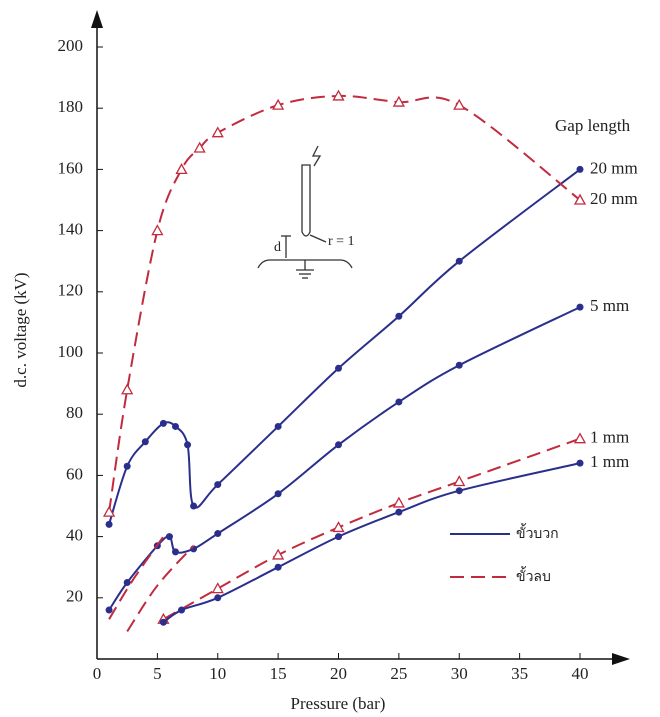  I want to click on y-tick-label: 40, so click(74, 535).